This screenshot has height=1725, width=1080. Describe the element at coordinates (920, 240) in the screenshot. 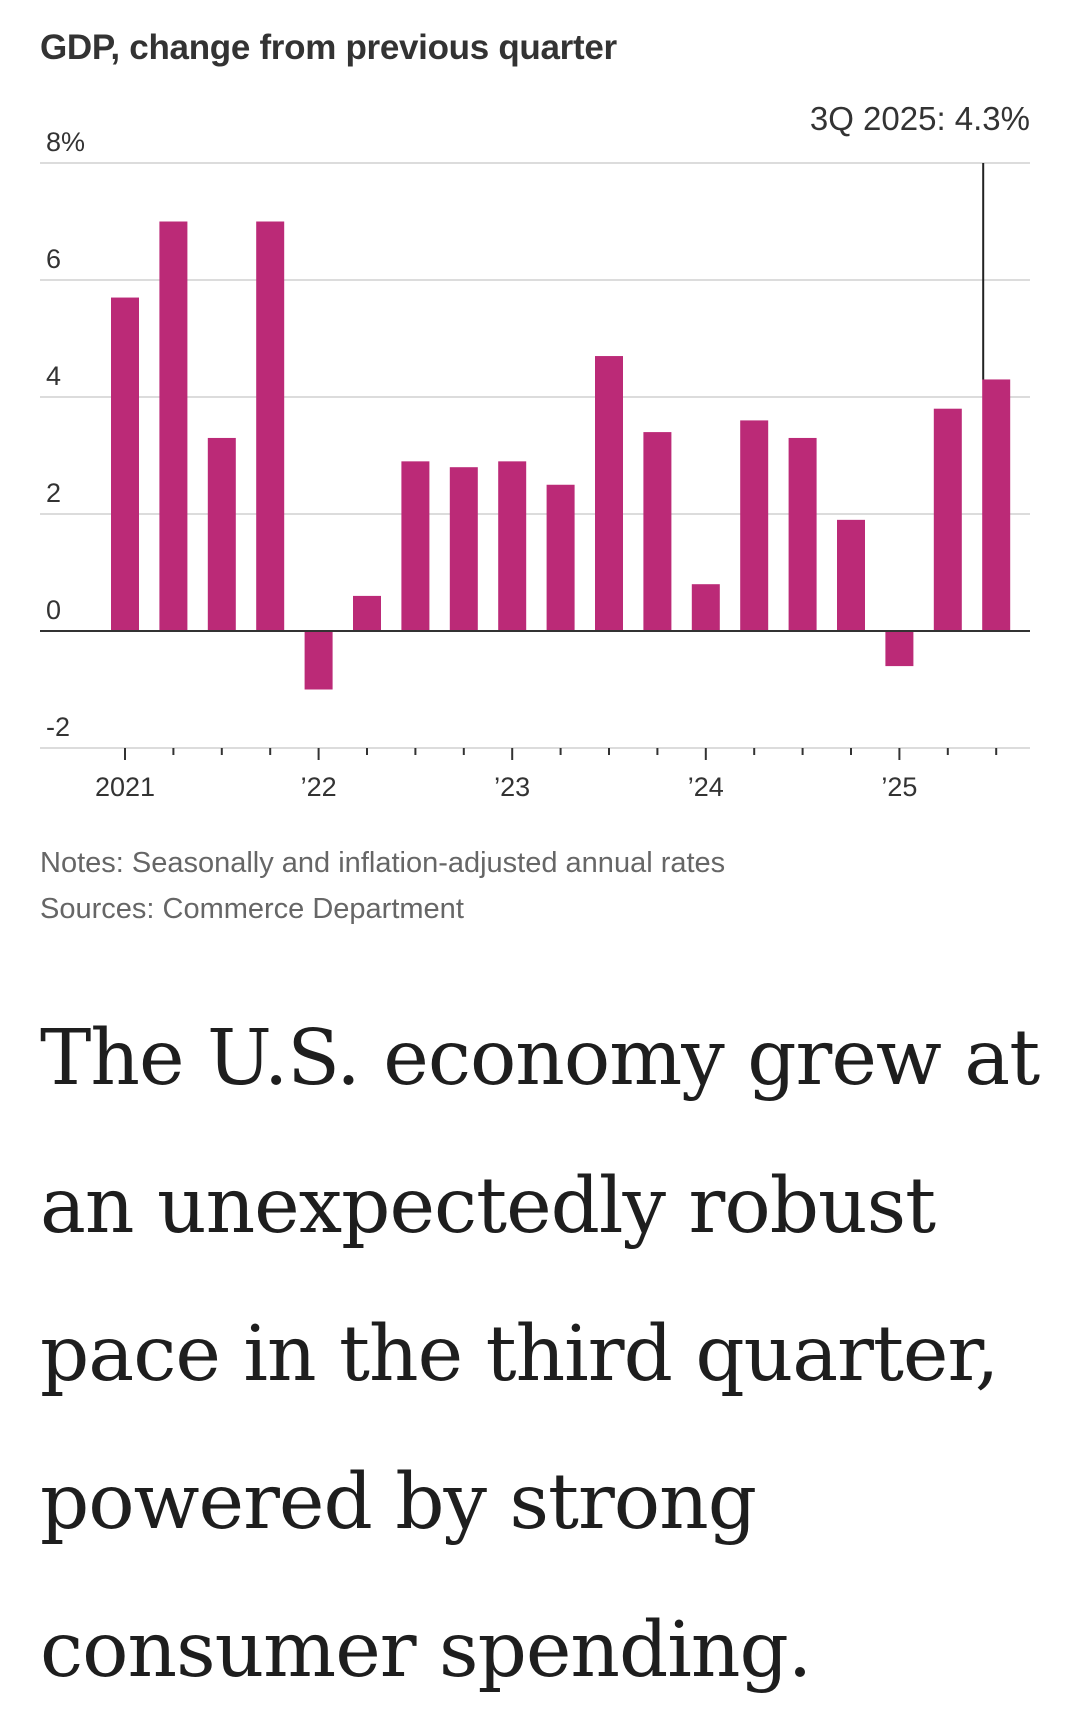

I see `annotation: 3Q 2025: 4.3%` at that location.